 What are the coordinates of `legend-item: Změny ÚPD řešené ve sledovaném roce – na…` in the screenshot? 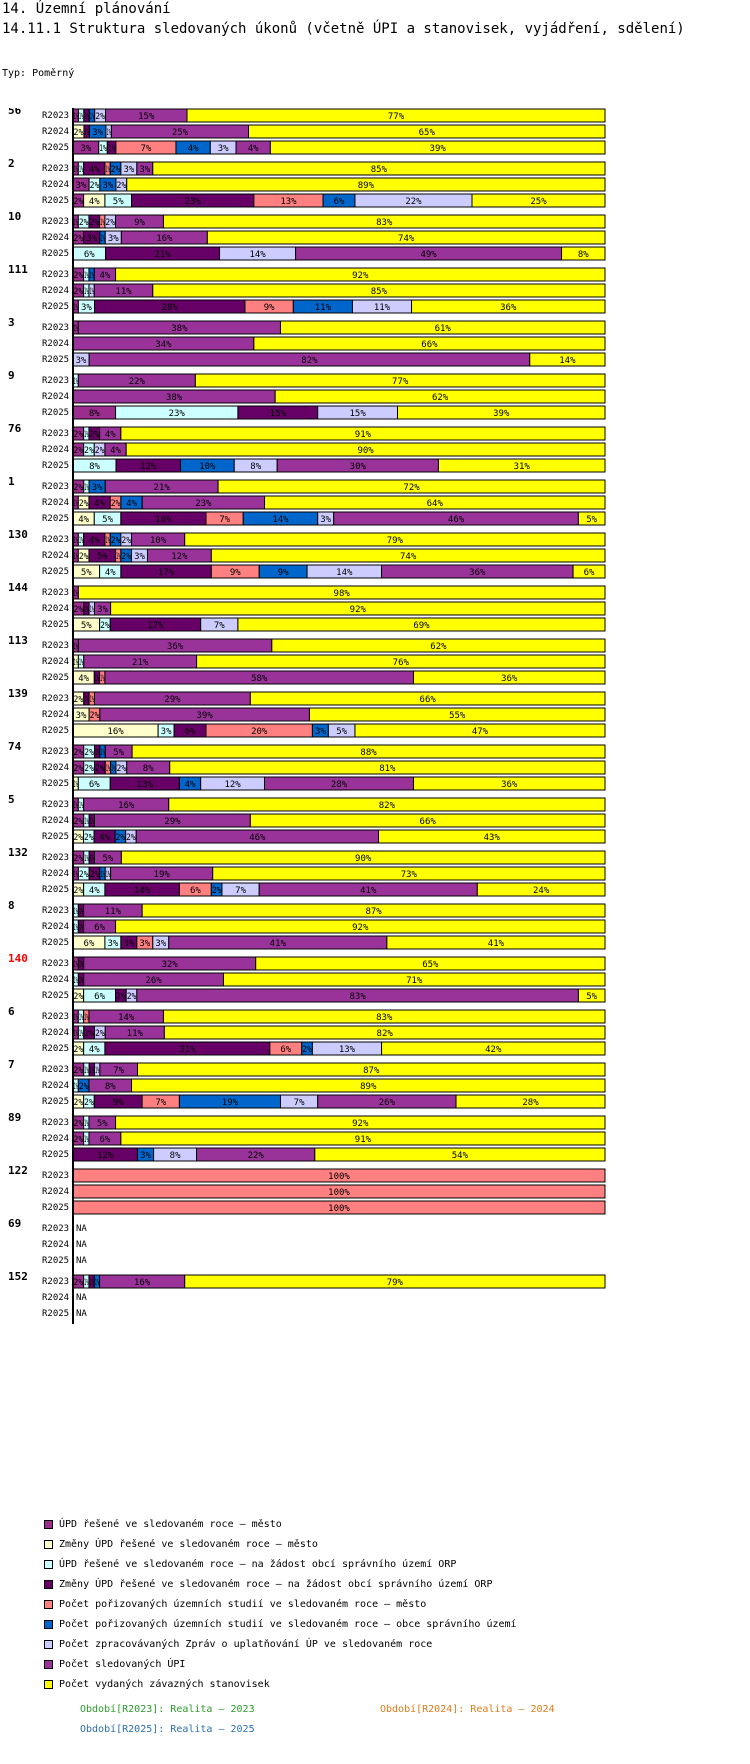 It's located at (280, 1584).